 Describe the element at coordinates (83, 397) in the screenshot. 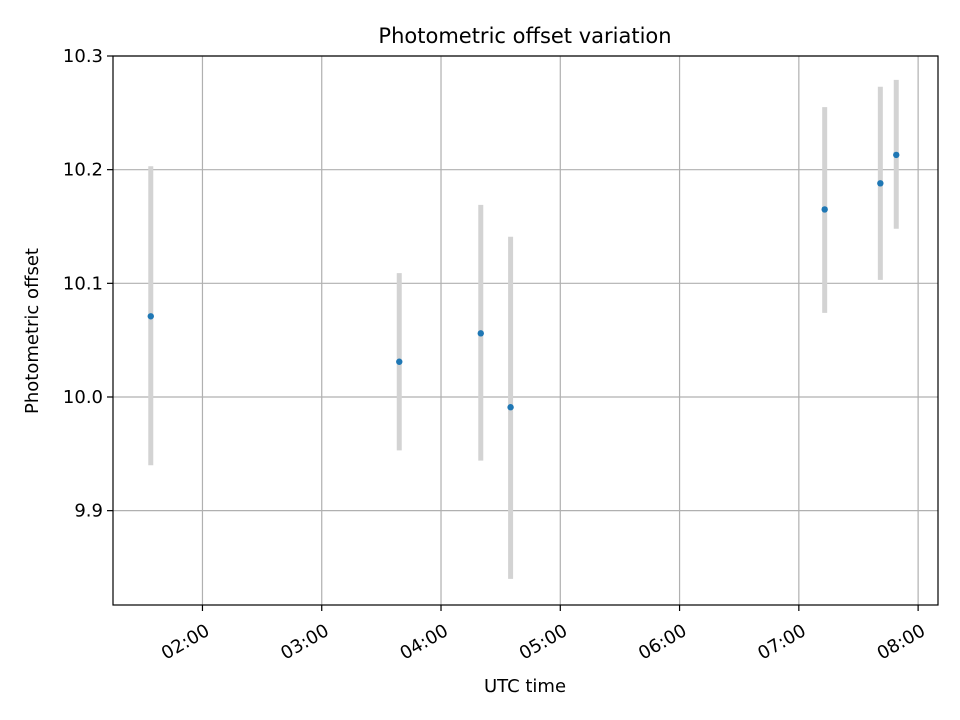

I see `y-tick-label: 10.0` at that location.